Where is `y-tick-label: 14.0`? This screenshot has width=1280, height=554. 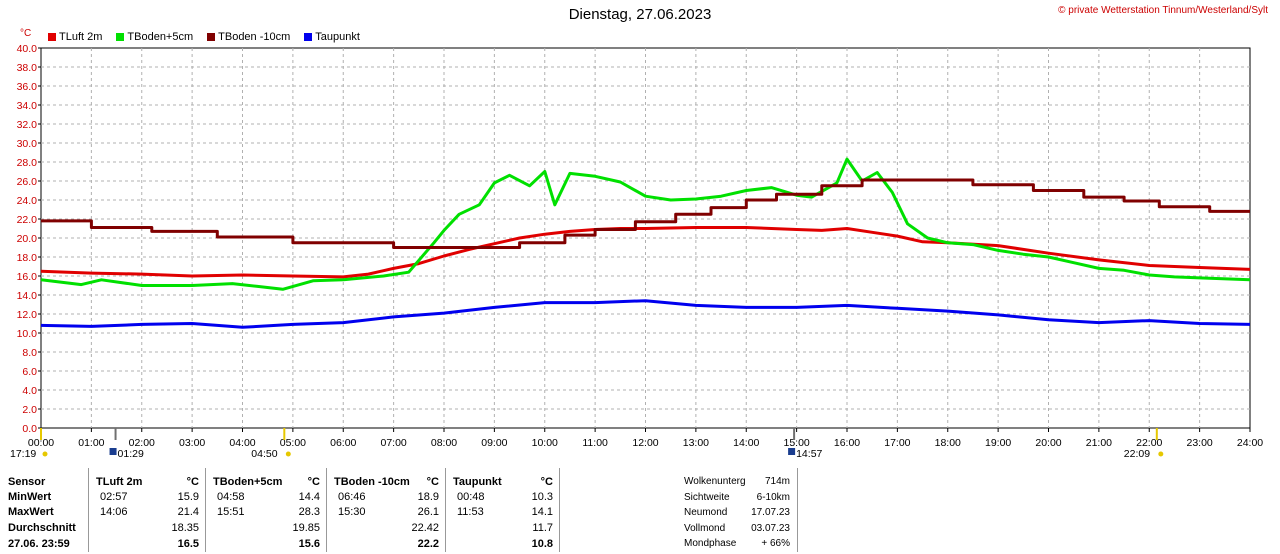 y-tick-label: 14.0 is located at coordinates (27, 296).